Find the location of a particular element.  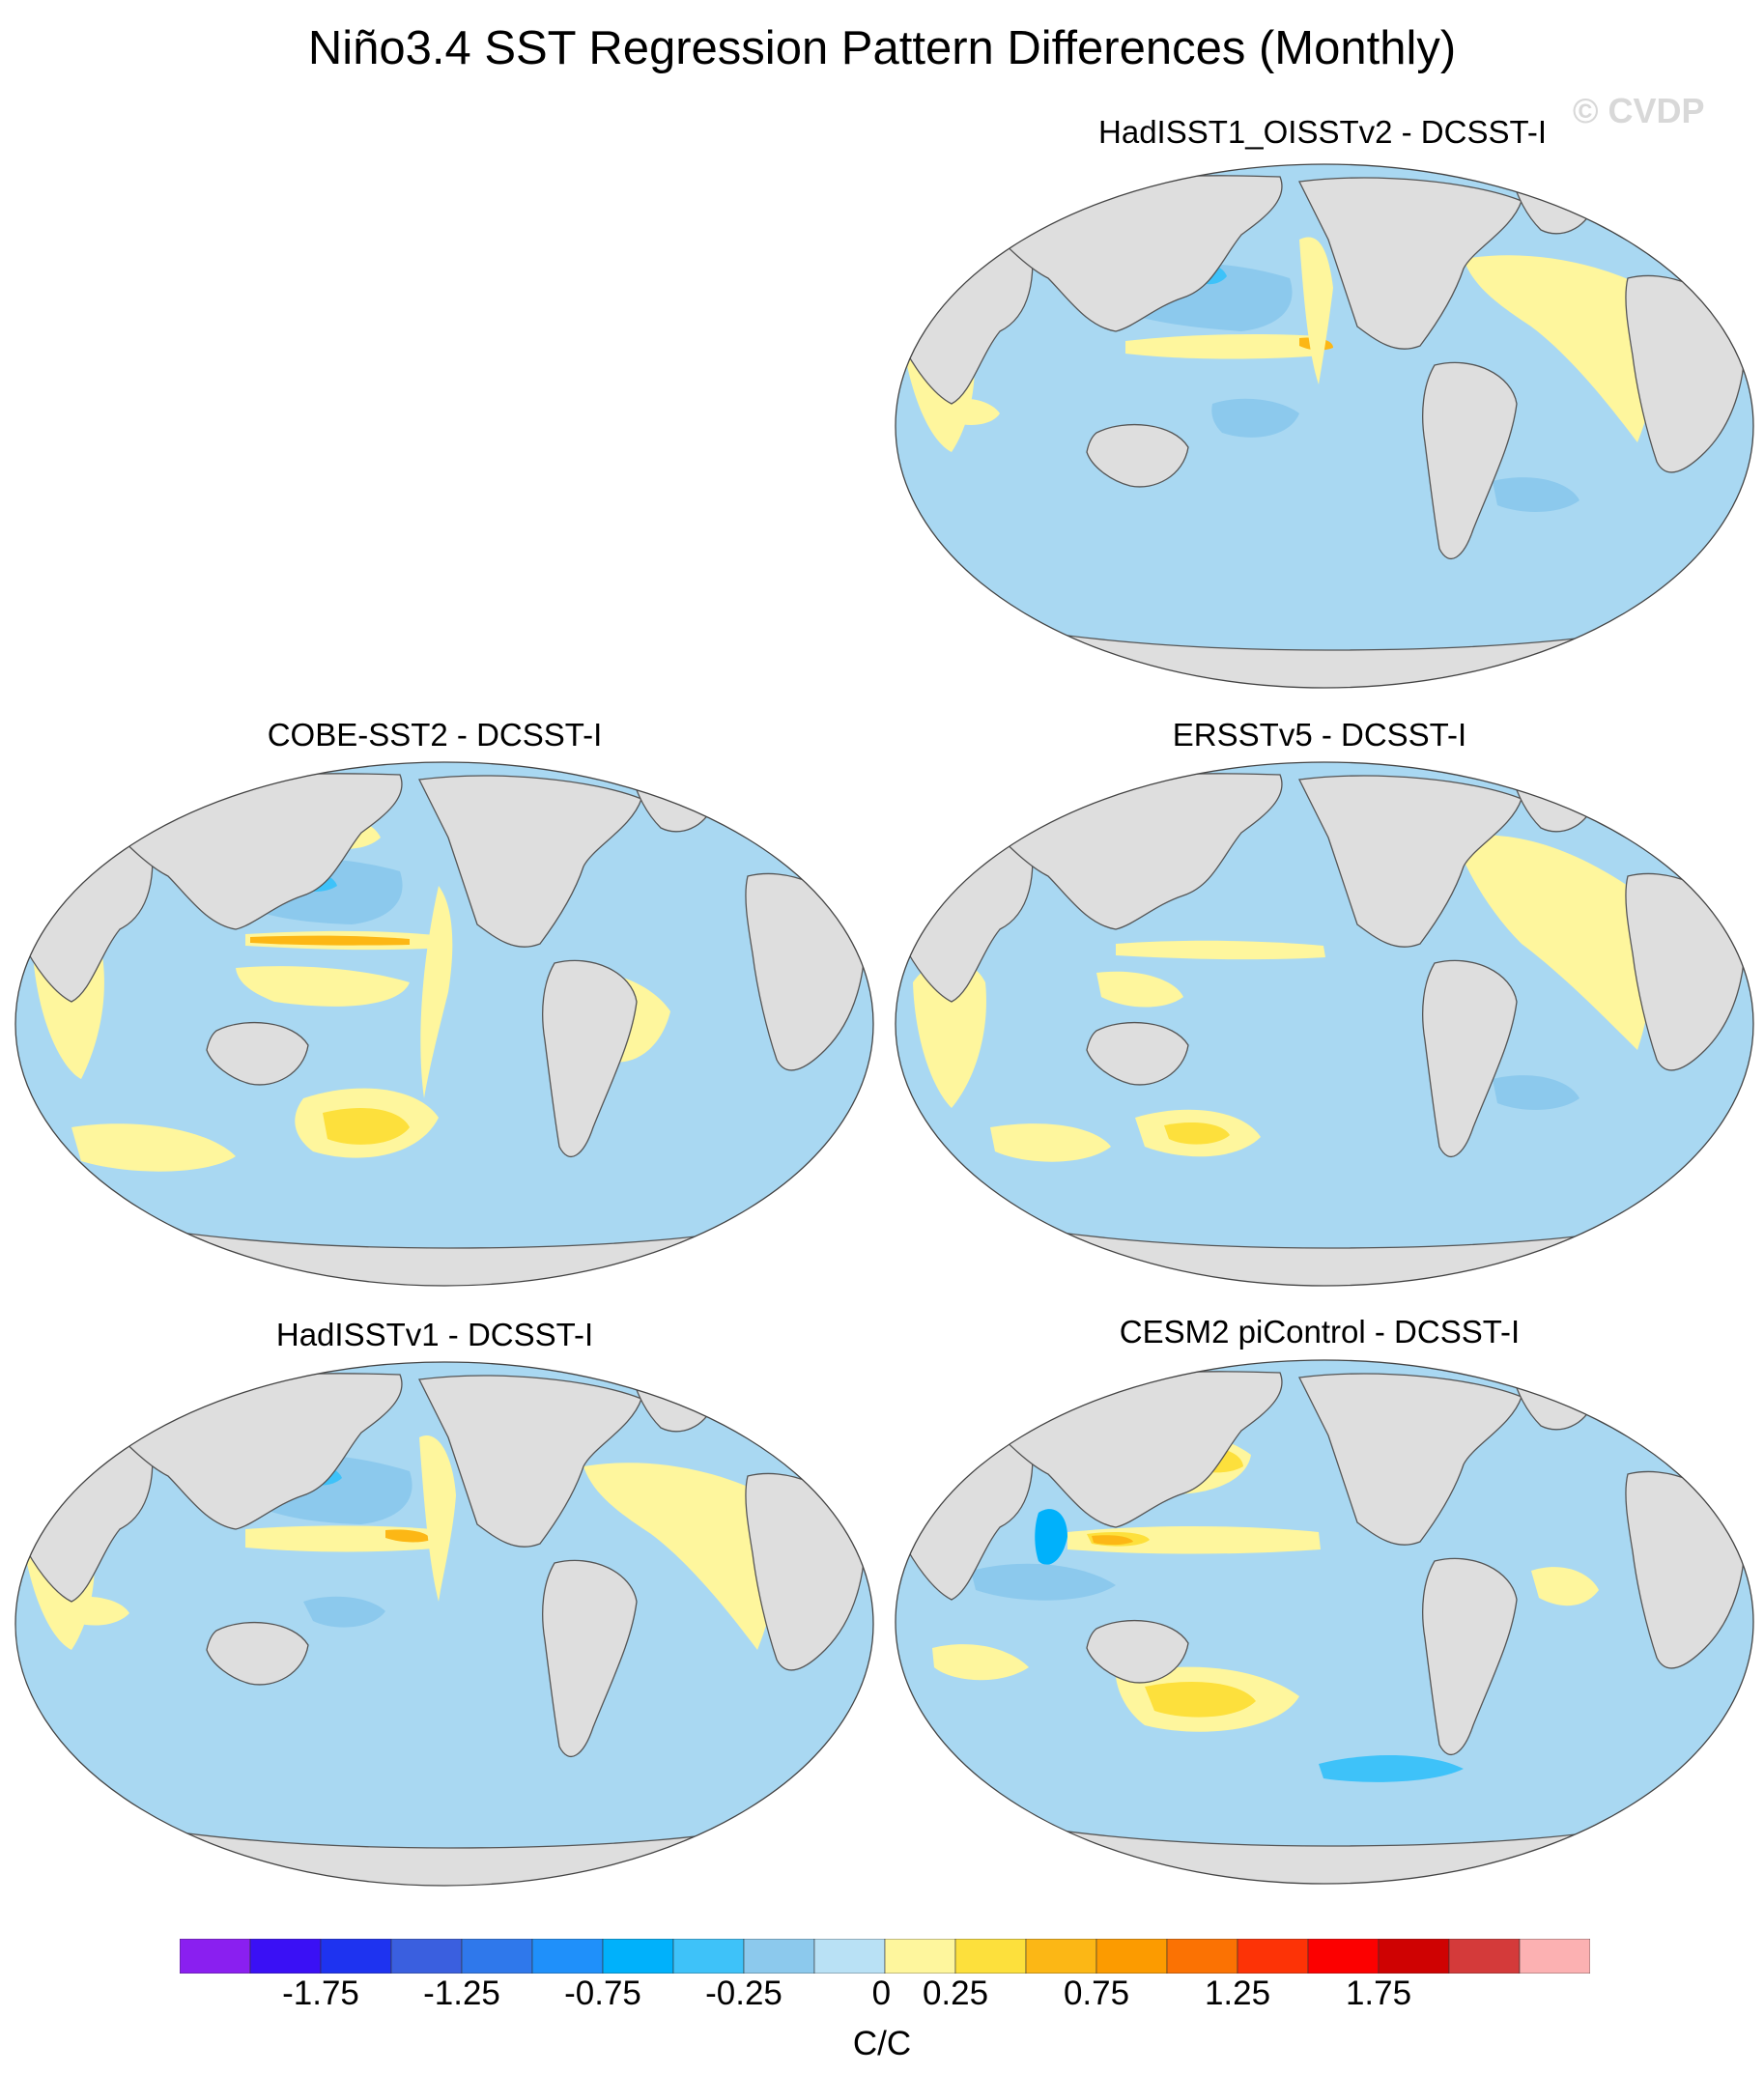

map-panel-hadisst1-oisstv2 is located at coordinates (1324, 426).